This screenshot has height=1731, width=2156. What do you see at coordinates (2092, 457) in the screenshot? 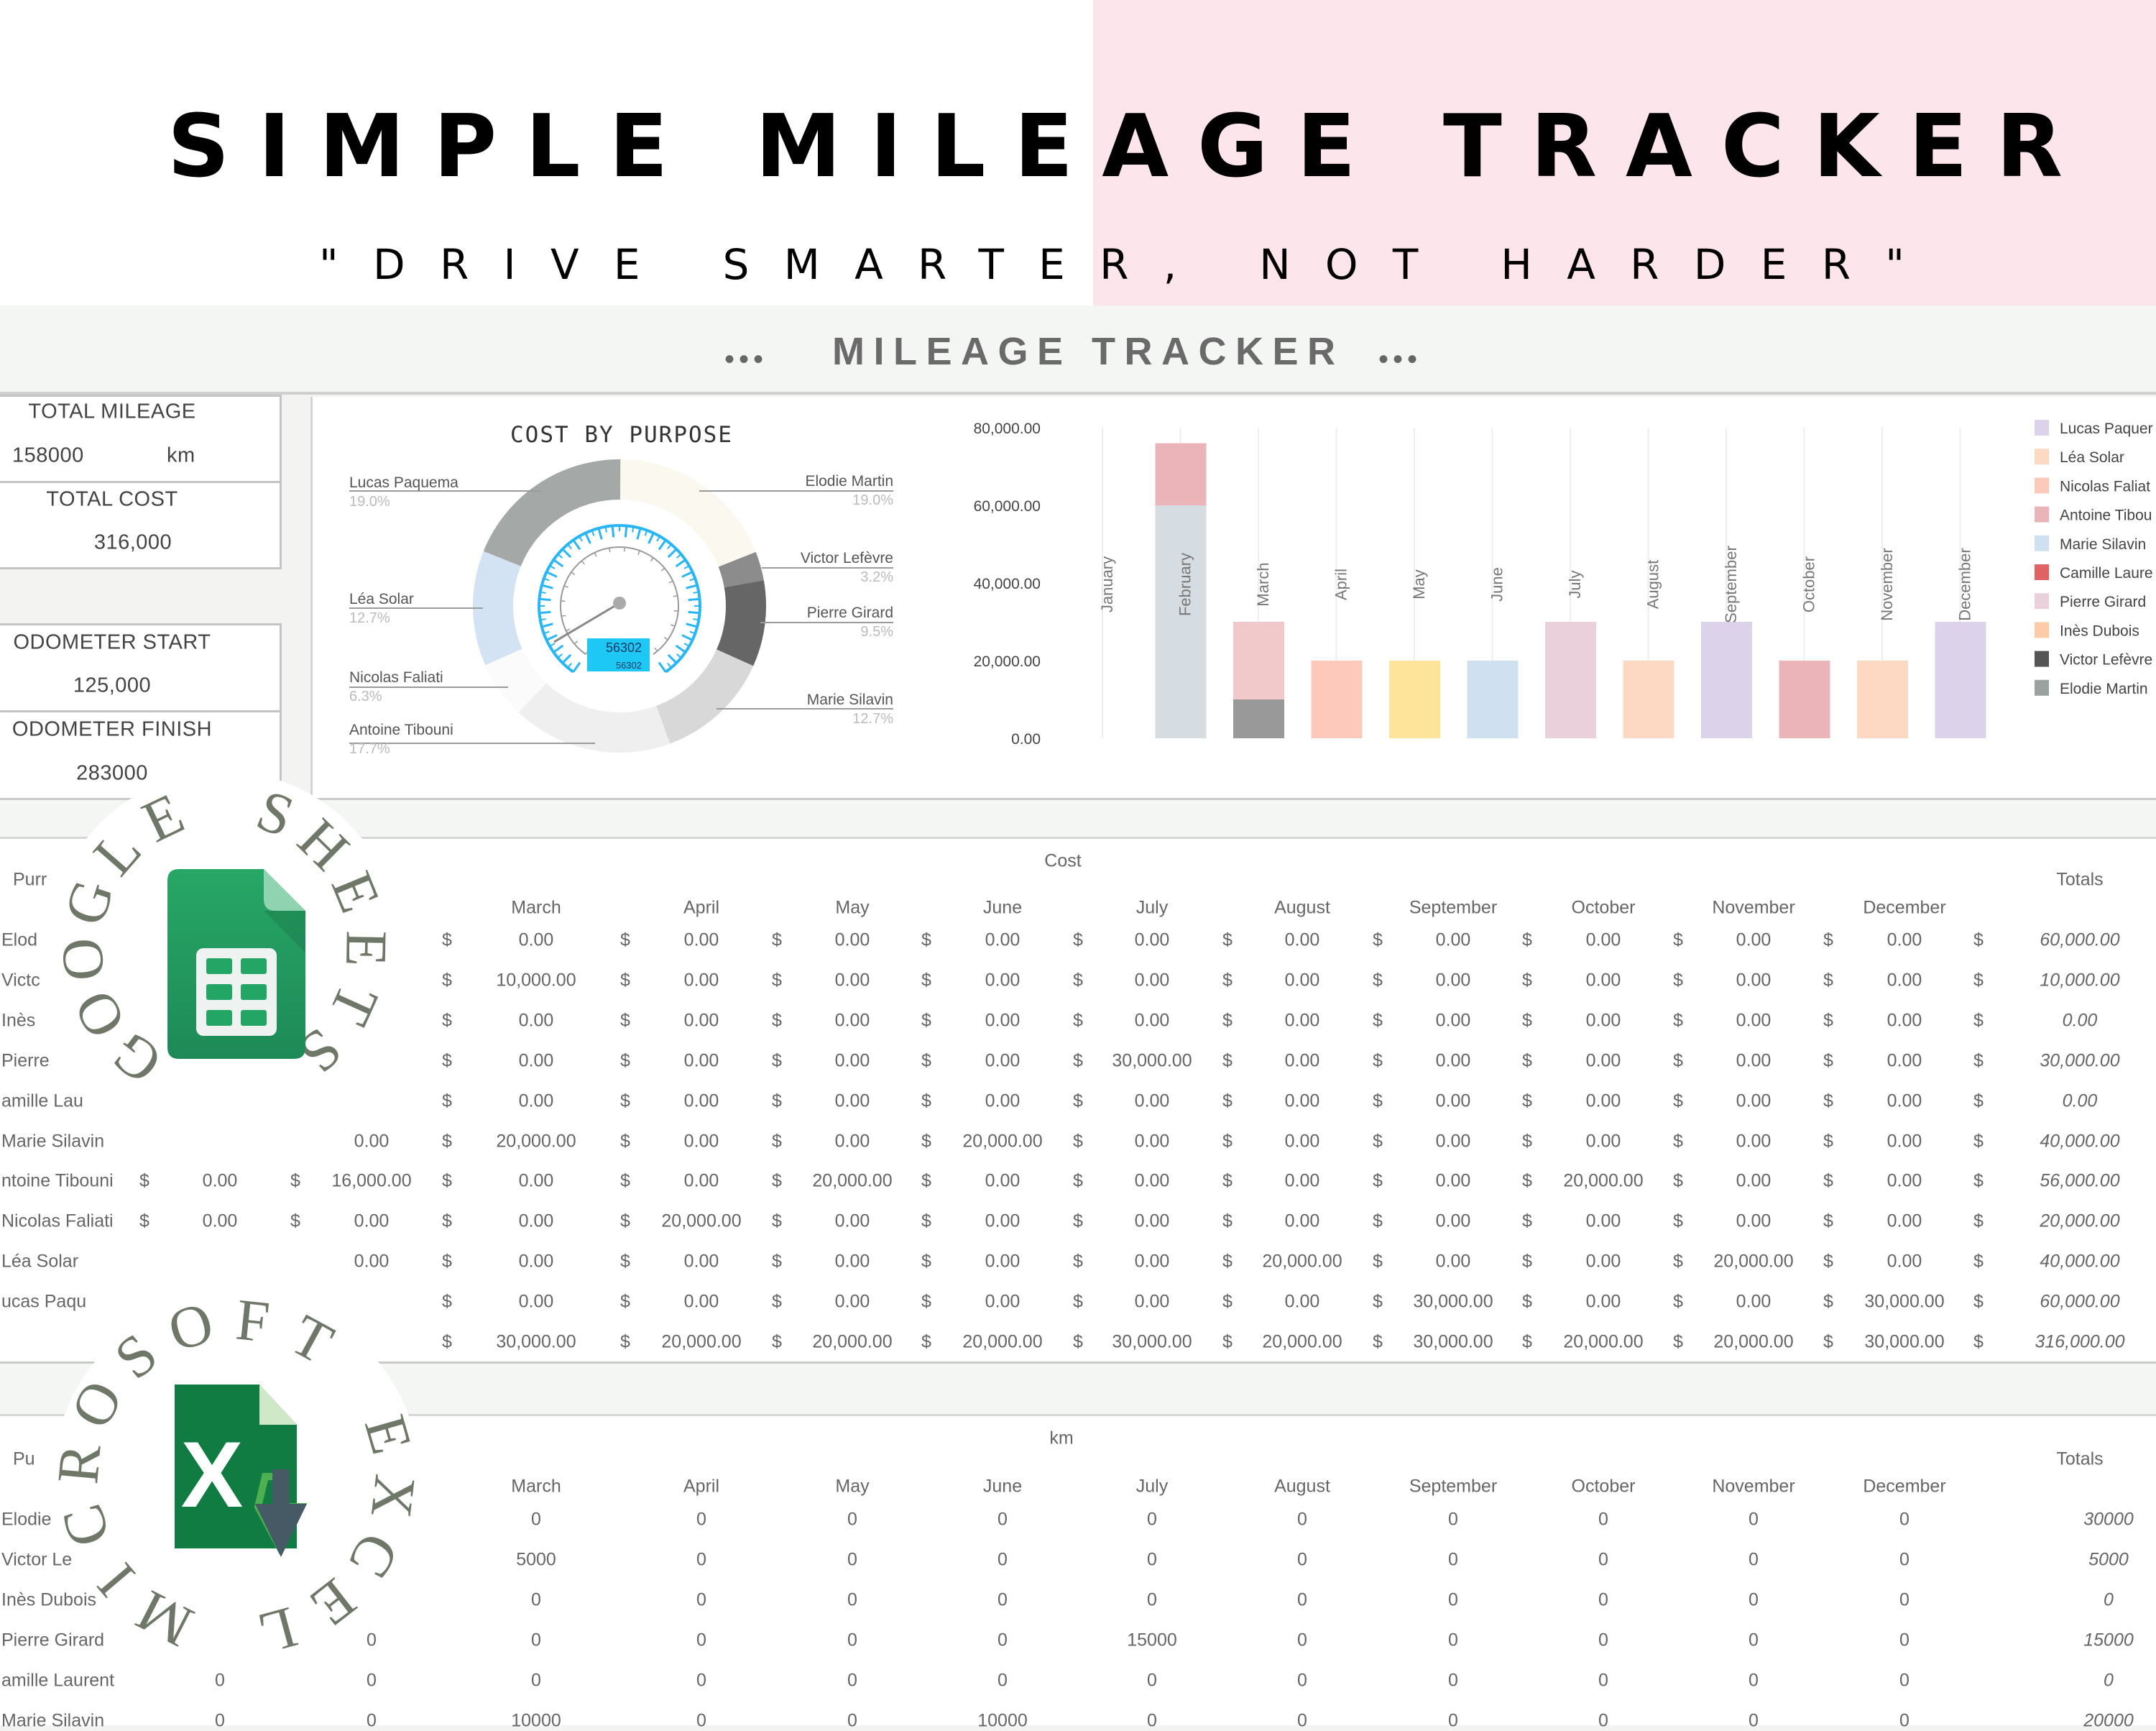
I see `legend-label: Léa Solar` at bounding box center [2092, 457].